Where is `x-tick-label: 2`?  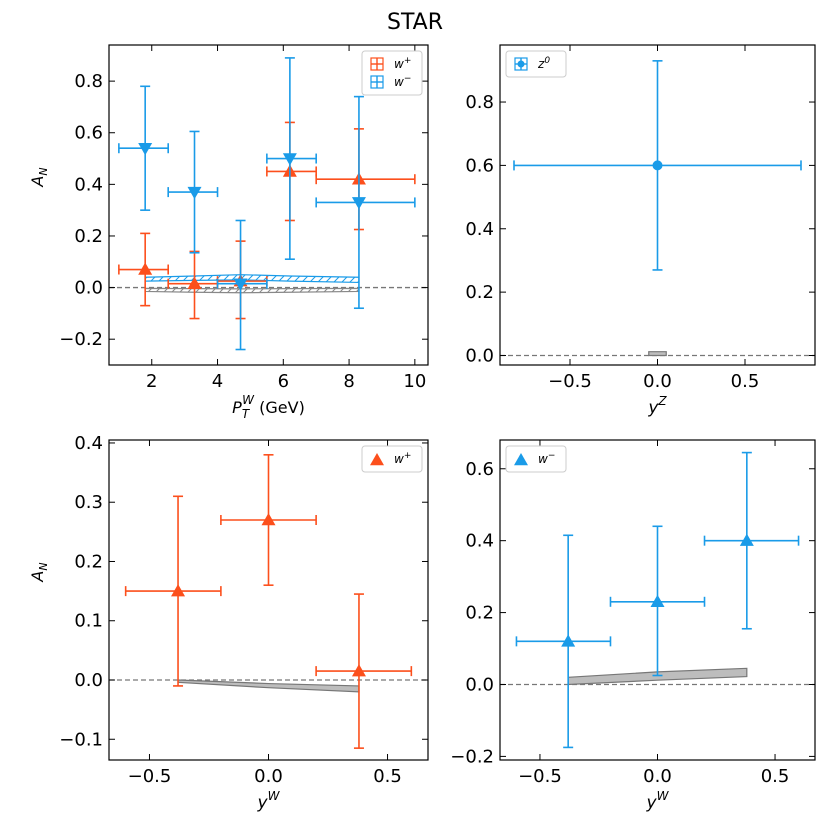 x-tick-label: 2 is located at coordinates (151, 381).